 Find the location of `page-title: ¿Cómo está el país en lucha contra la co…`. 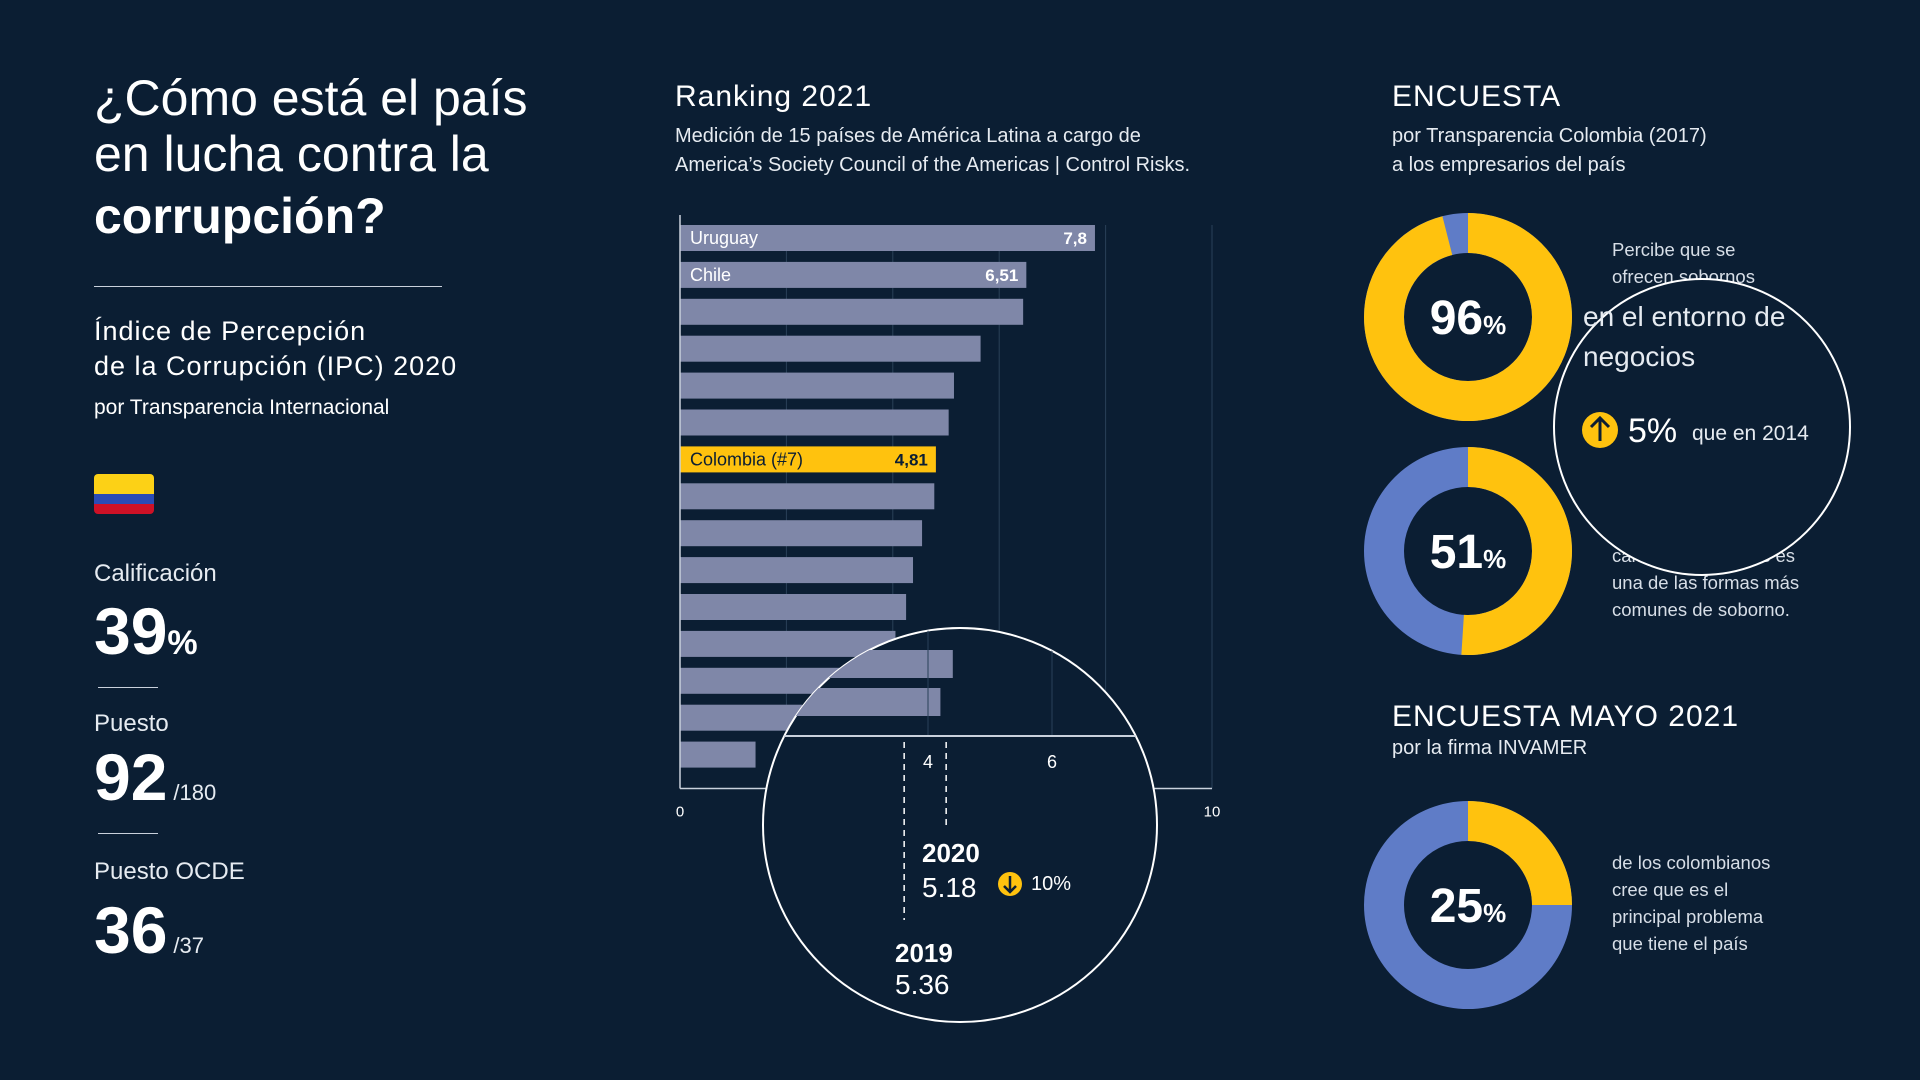

page-title: ¿Cómo está el país en lucha contra la co… is located at coordinates (311, 157).